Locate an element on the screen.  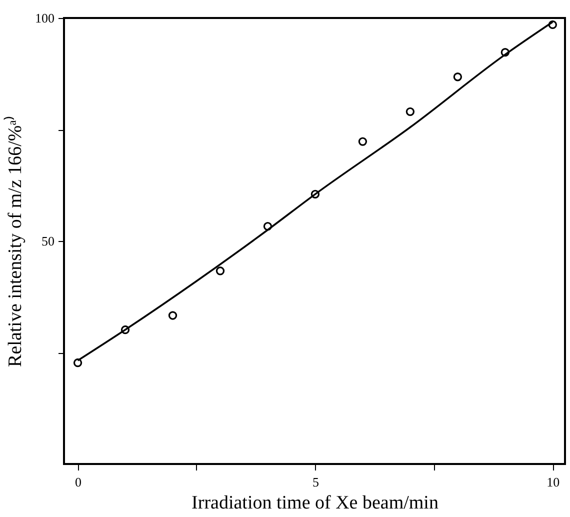
x-tick-label: 10 is located at coordinates (553, 482).